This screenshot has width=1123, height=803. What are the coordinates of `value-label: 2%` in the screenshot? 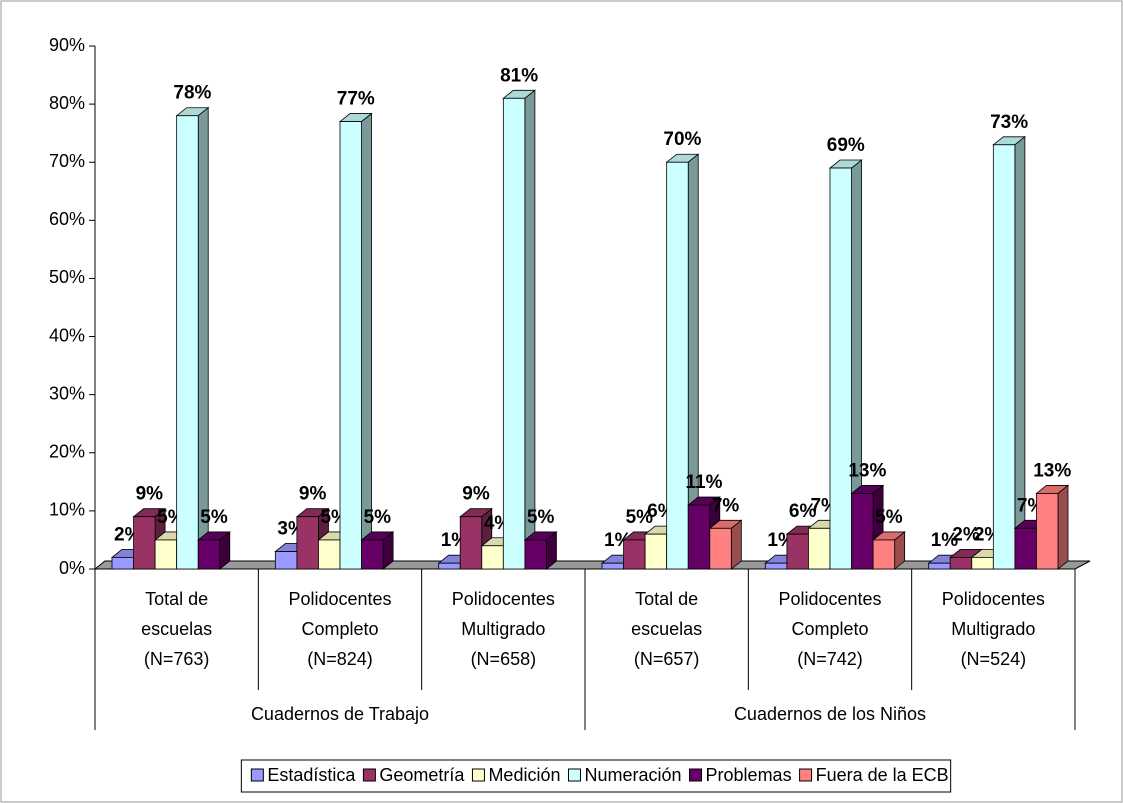 It's located at (966, 534).